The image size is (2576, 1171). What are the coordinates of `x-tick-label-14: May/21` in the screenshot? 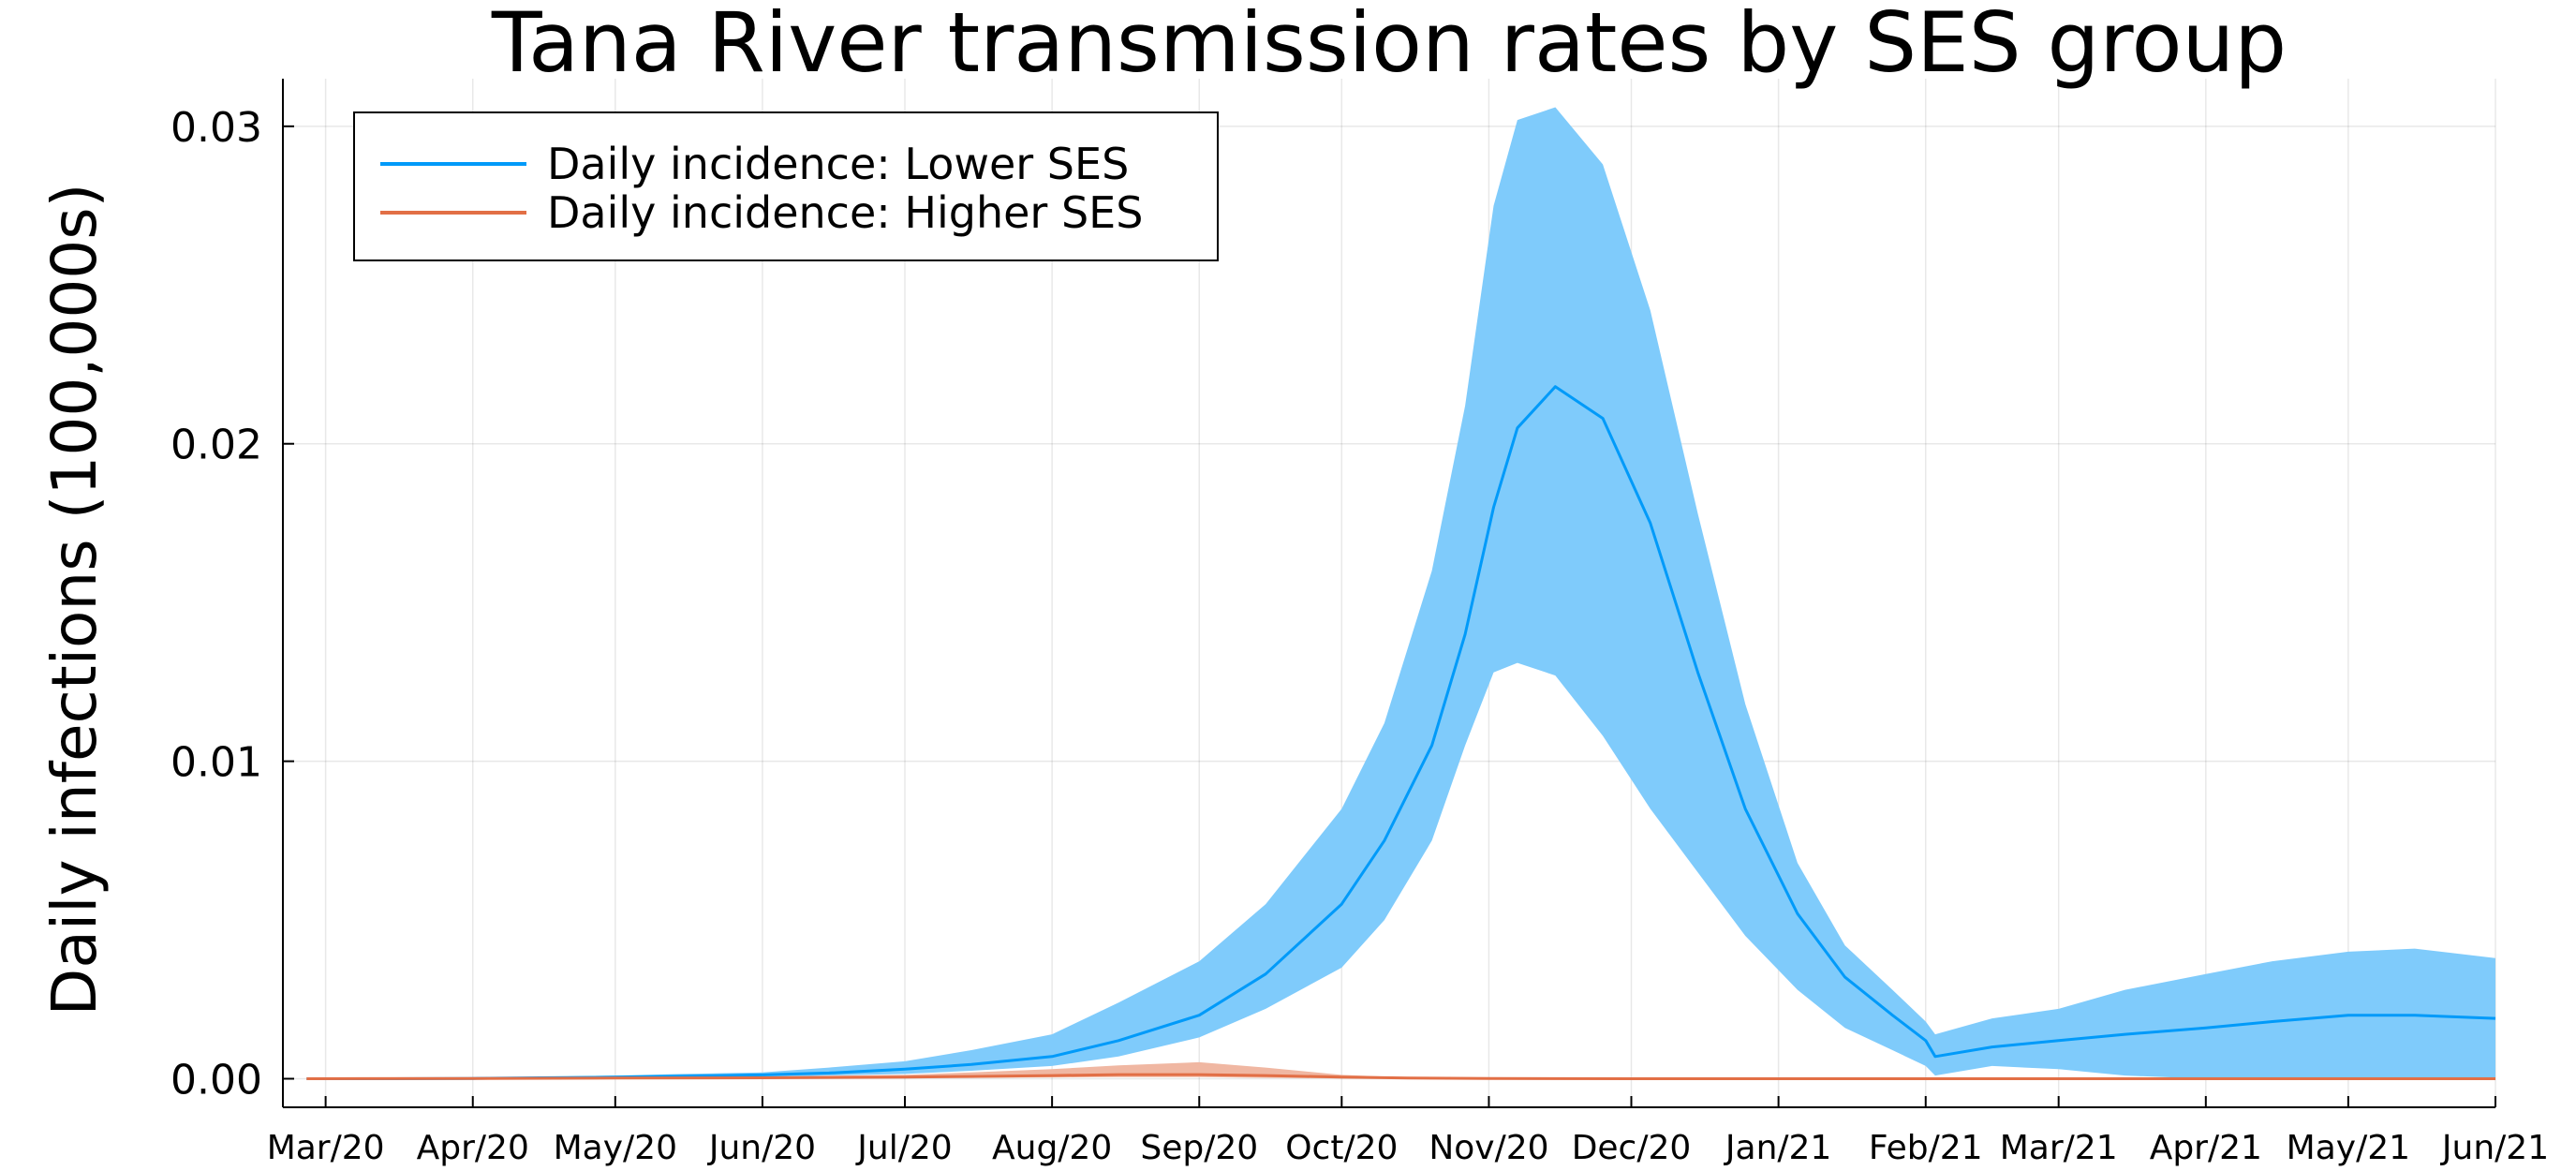 It's located at (2348, 1148).